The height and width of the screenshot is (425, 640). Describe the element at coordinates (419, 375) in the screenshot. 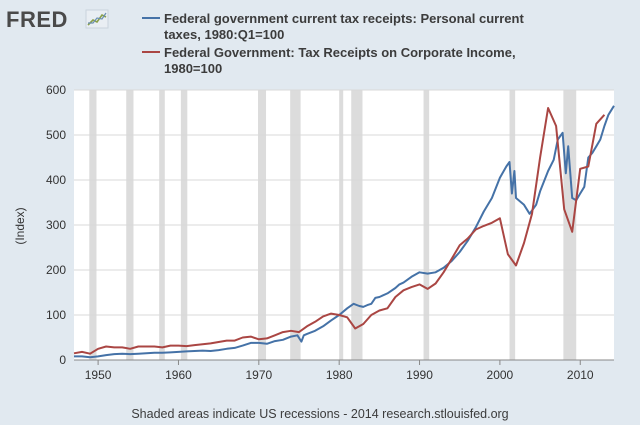

I see `x-tick-label: 1990` at that location.